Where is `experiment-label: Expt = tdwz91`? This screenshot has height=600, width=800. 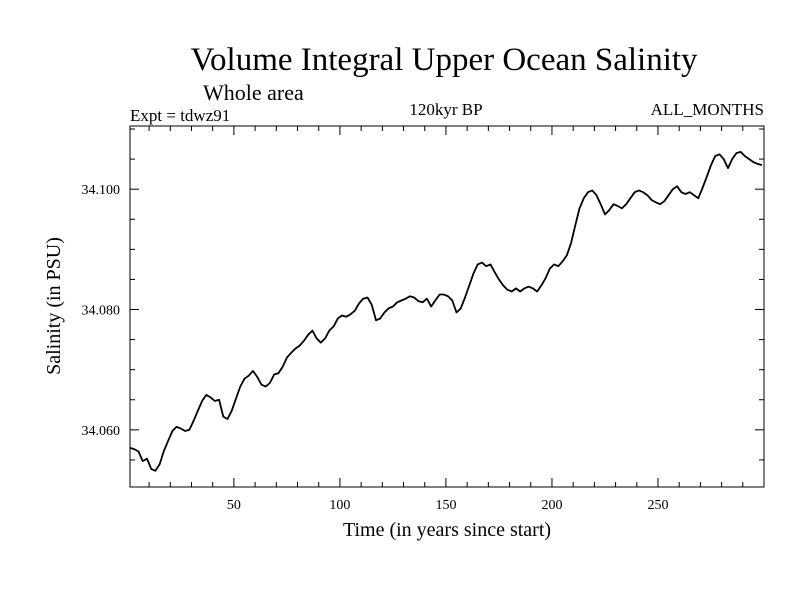
experiment-label: Expt = tdwz91 is located at coordinates (180, 115).